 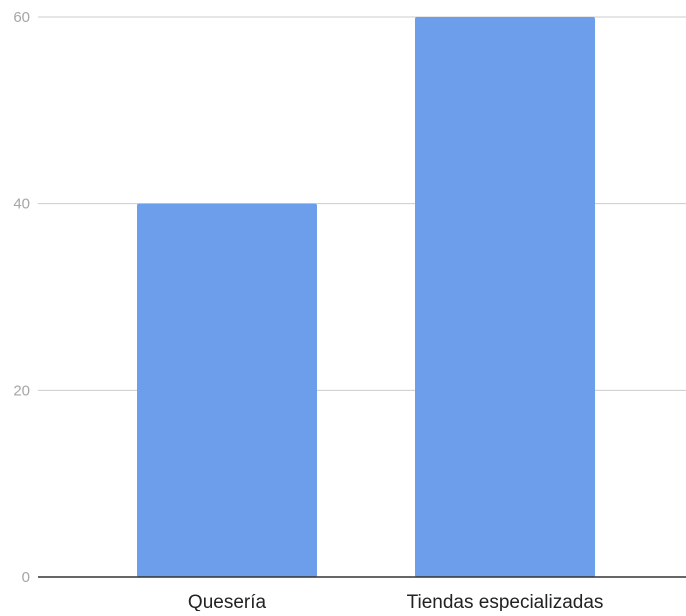 I want to click on y-tick-label: 0, so click(x=26, y=577).